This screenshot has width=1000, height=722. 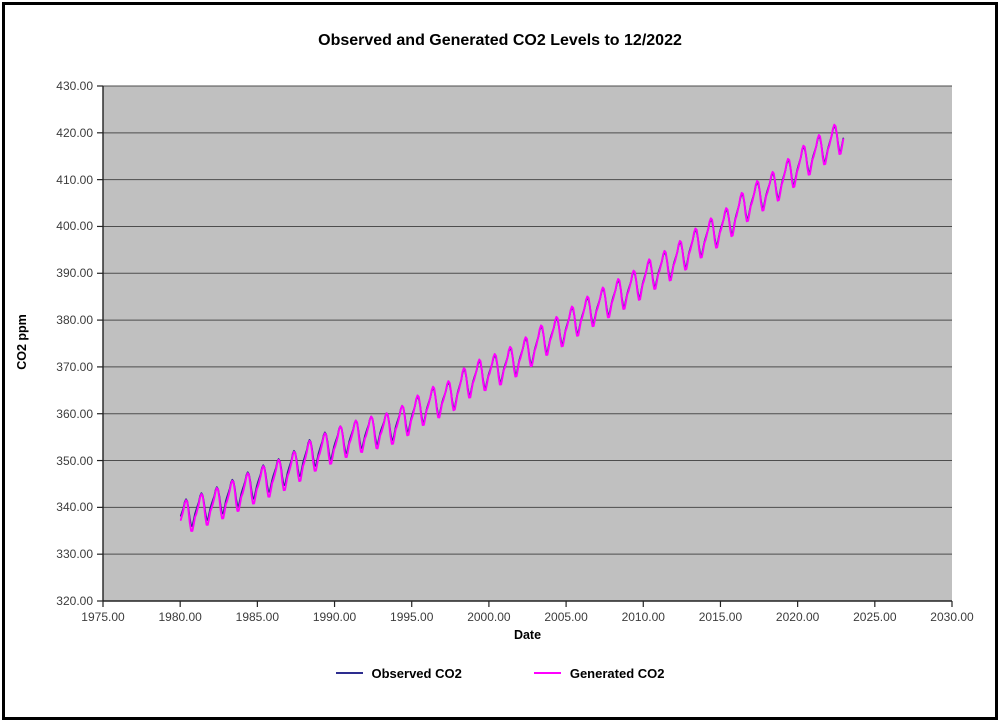 What do you see at coordinates (334, 617) in the screenshot?
I see `x-tick-label: 1990.00` at bounding box center [334, 617].